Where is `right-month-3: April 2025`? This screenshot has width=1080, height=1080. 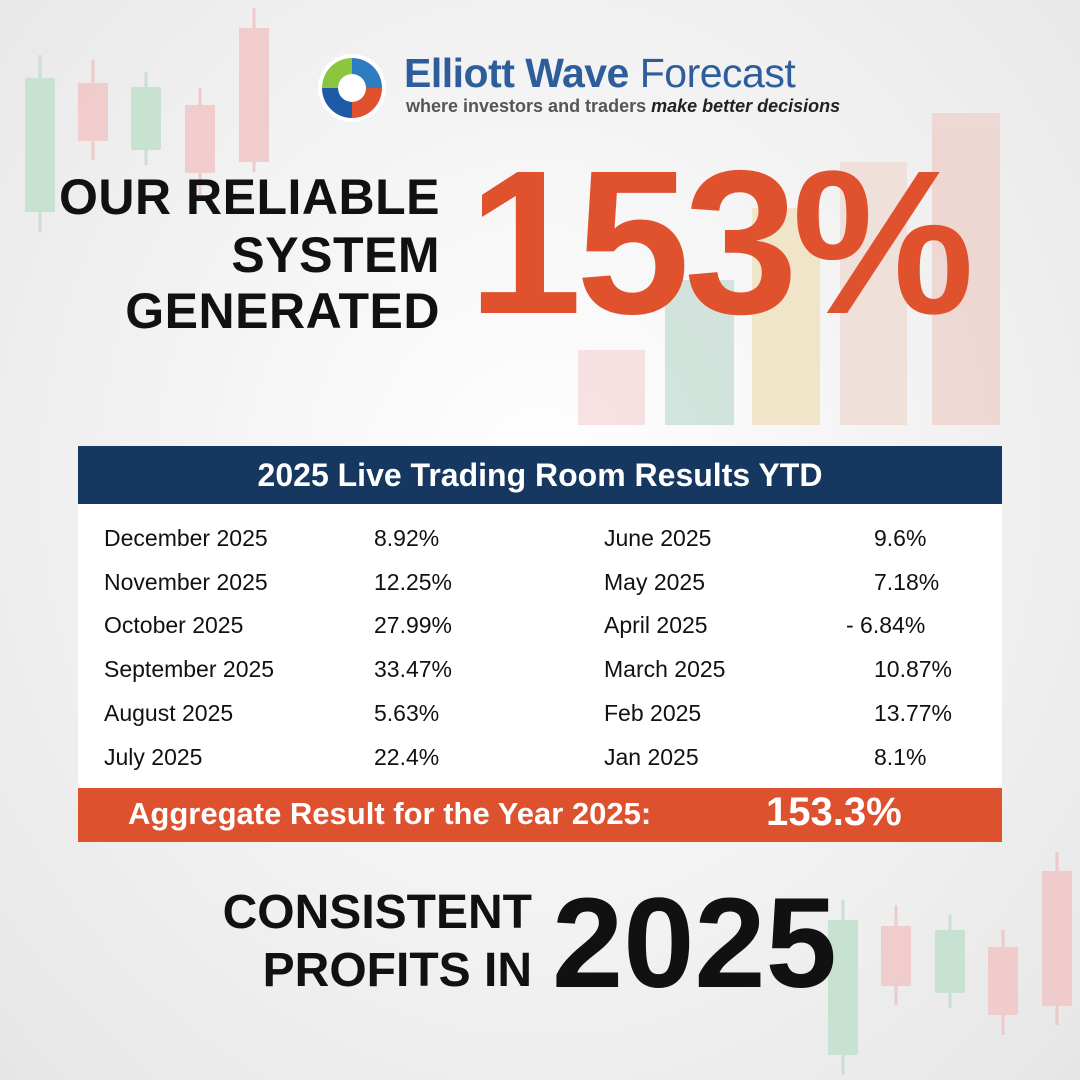 right-month-3: April 2025 is located at coordinates (656, 625).